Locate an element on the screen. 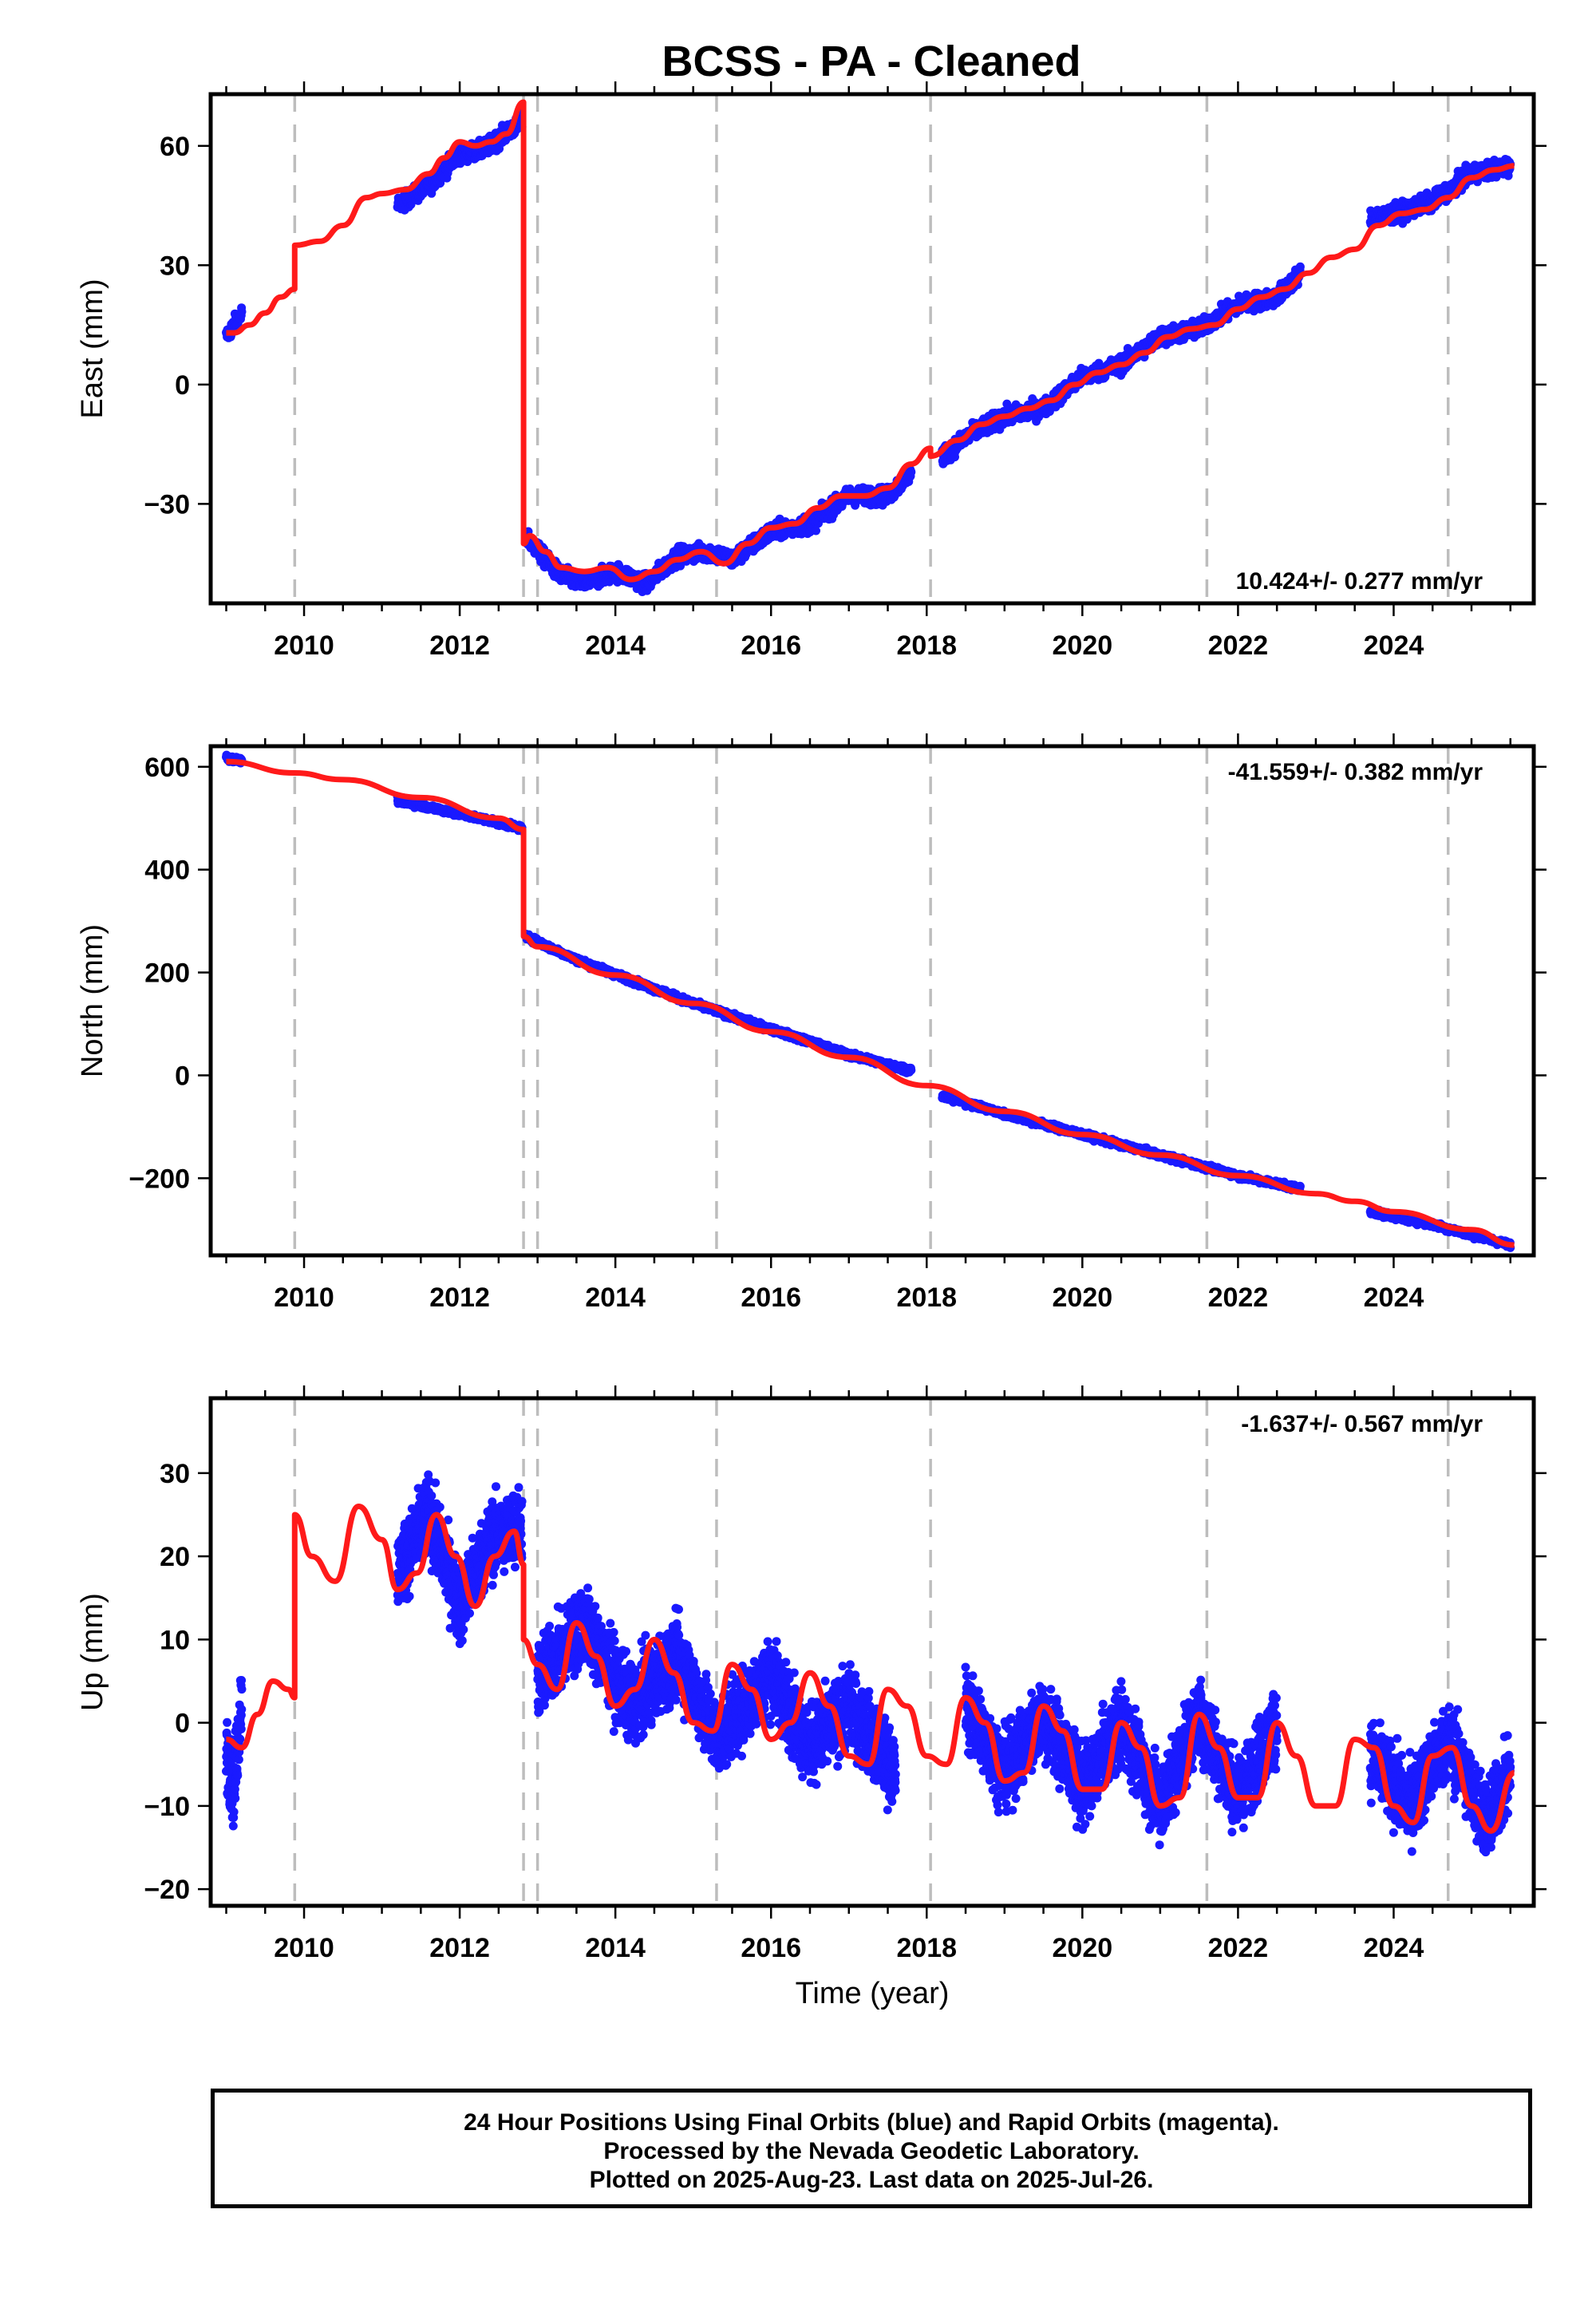  x-tick-label: 2024 is located at coordinates (1394, 645).